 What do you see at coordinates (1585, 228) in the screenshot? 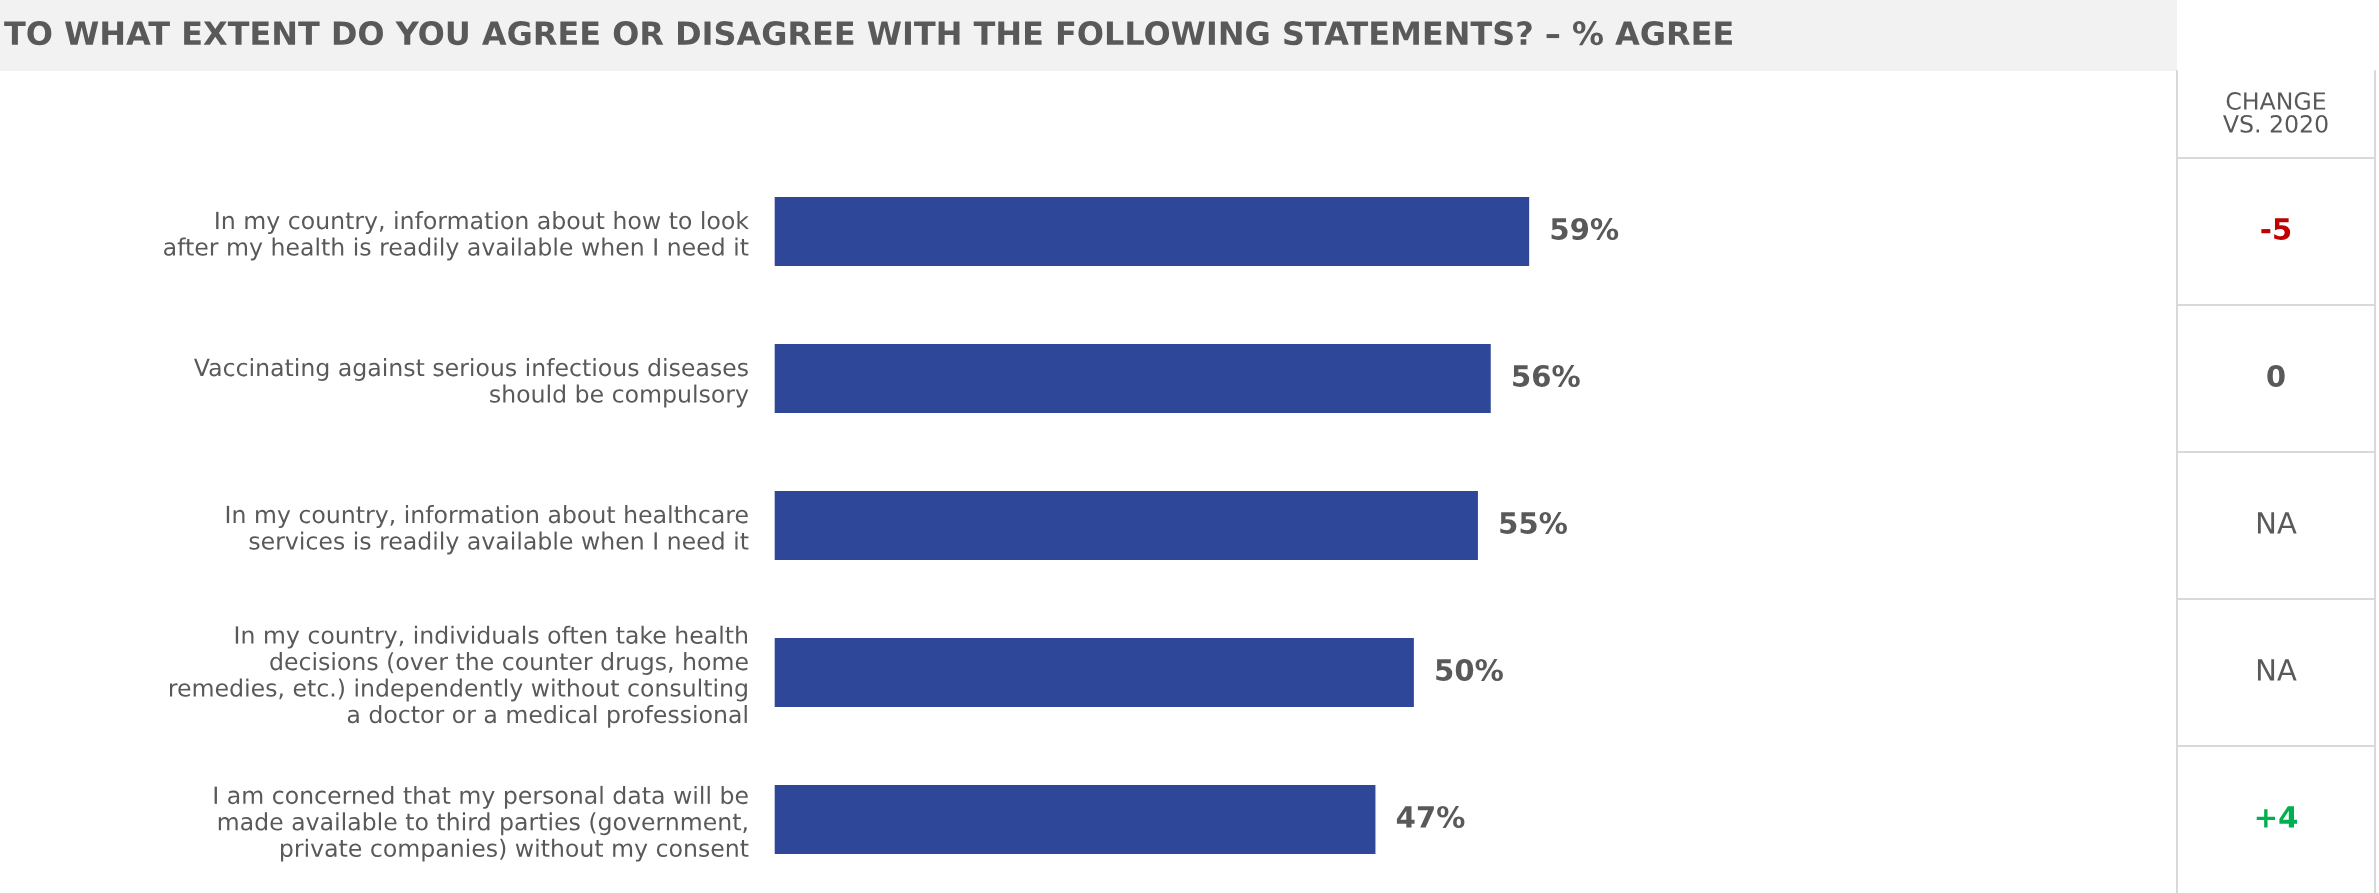
I see `data-label: 59%` at bounding box center [1585, 228].